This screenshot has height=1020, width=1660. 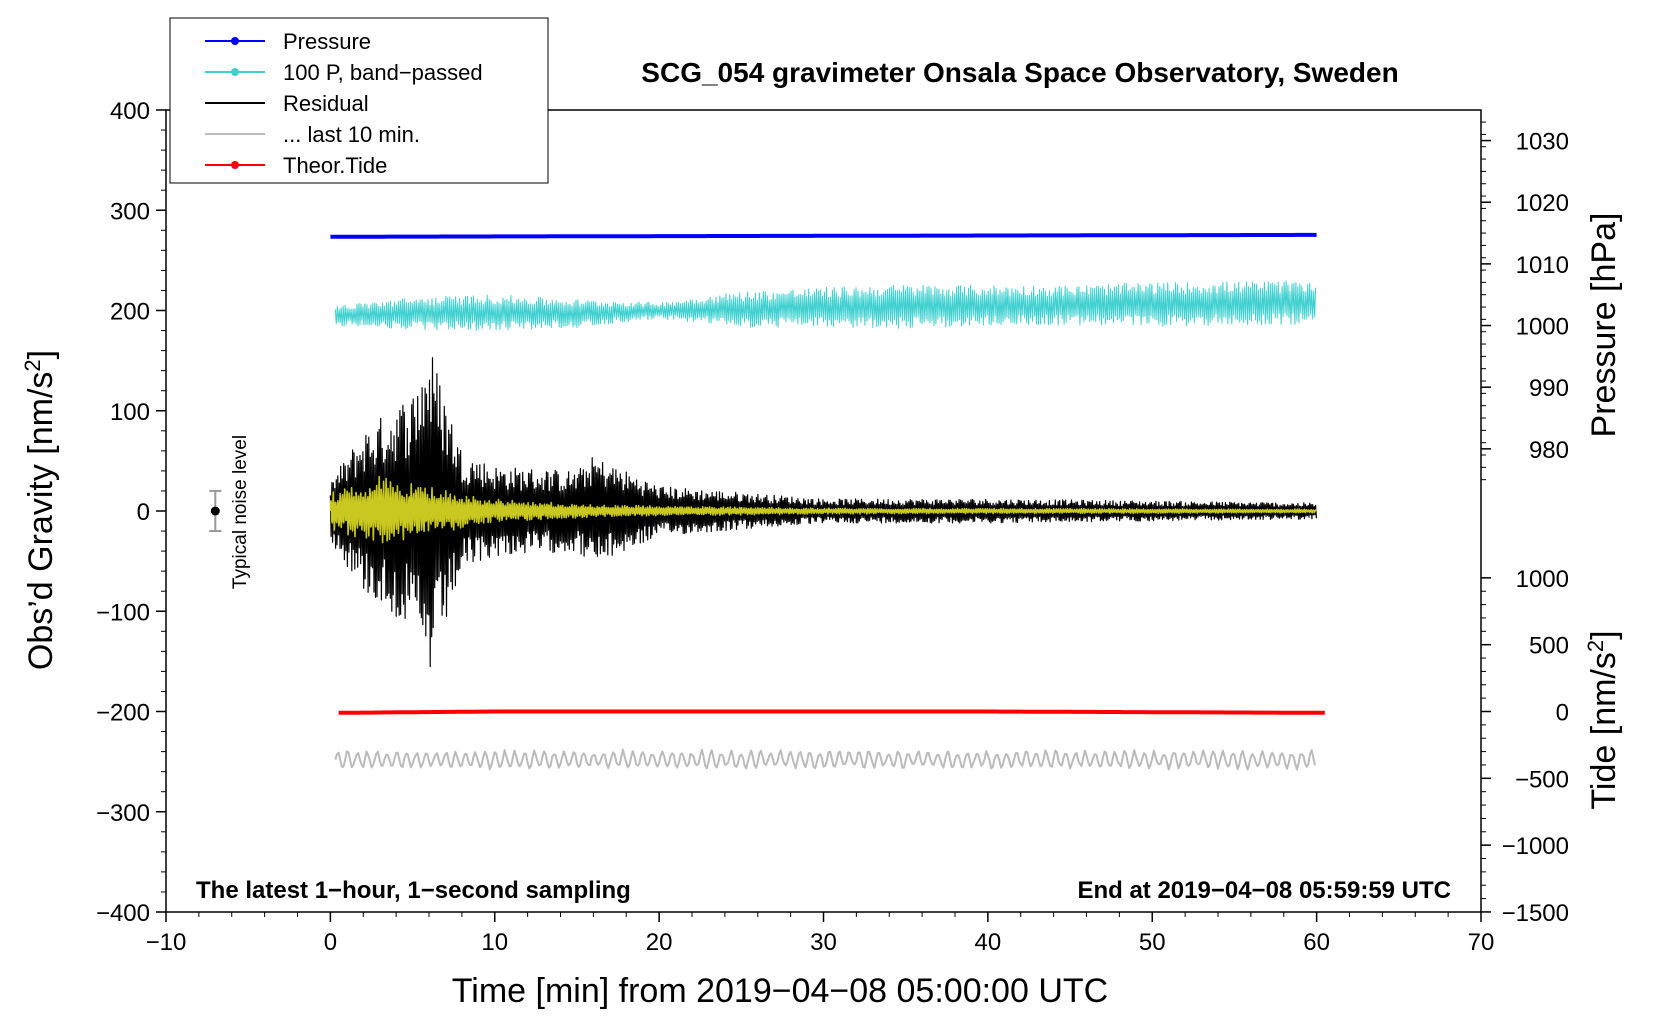 I want to click on y-axis-label: Obs’d Gravity [nm/s2], so click(x=40, y=510).